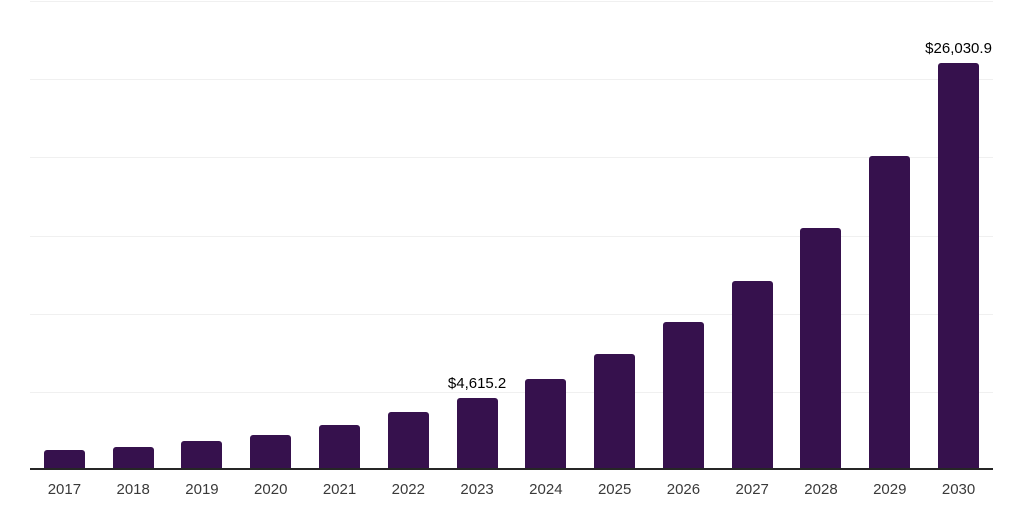  Describe the element at coordinates (133, 489) in the screenshot. I see `x-tick-label-2018: 2018` at that location.